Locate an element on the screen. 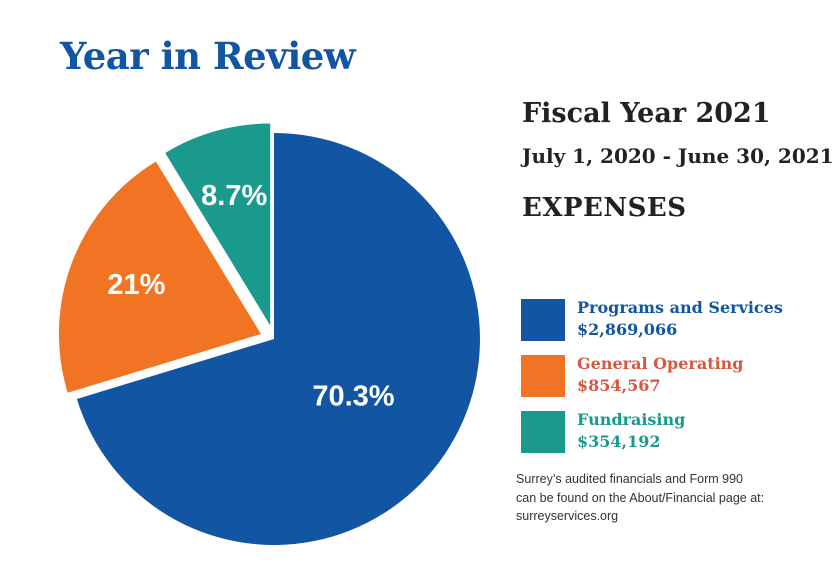  footnote-line: Surrey’s audited financials and Form 990 is located at coordinates (629, 479).